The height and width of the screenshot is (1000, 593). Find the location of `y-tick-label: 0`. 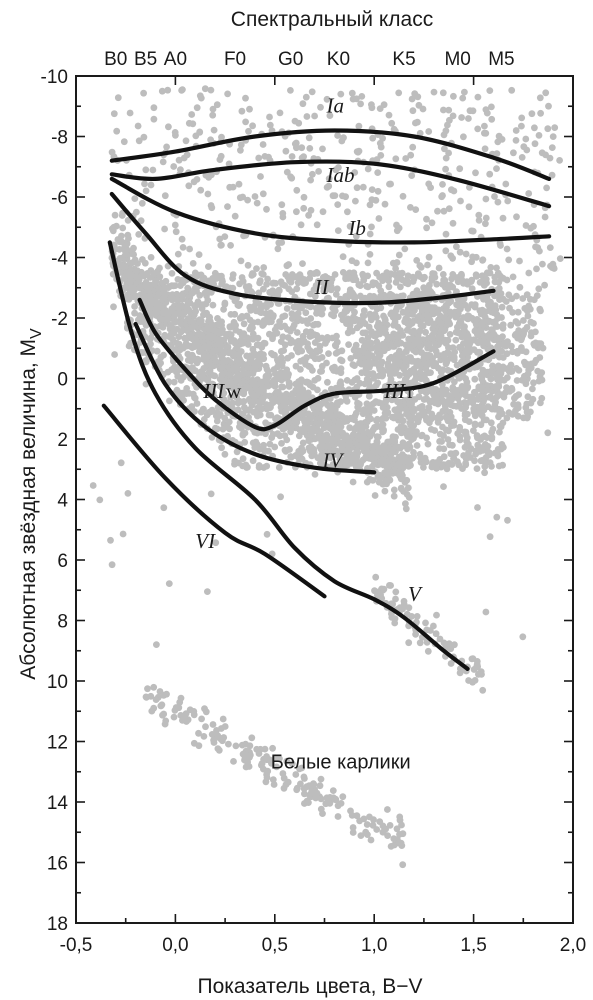

y-tick-label: 0 is located at coordinates (62, 380).